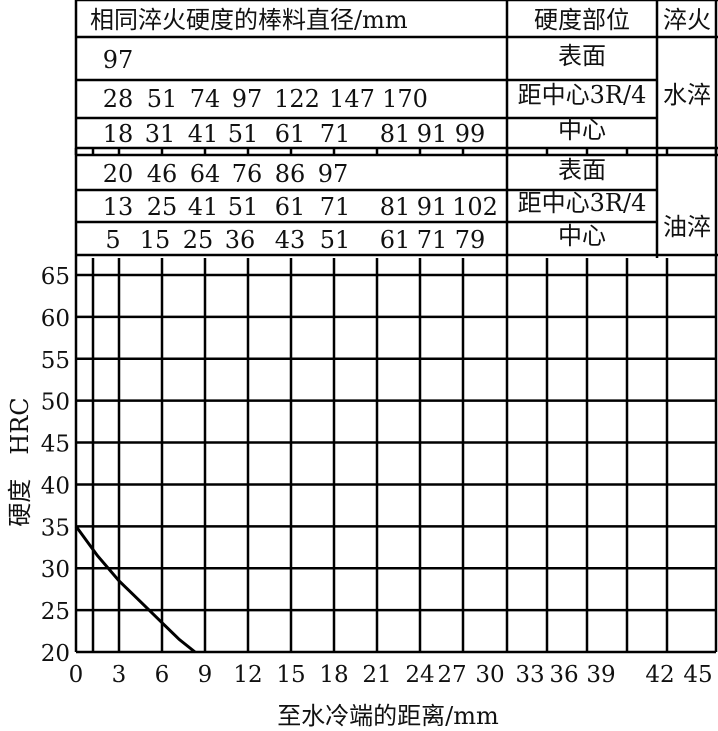 The width and height of the screenshot is (718, 731). I want to click on x-tick-label: 45, so click(697, 675).